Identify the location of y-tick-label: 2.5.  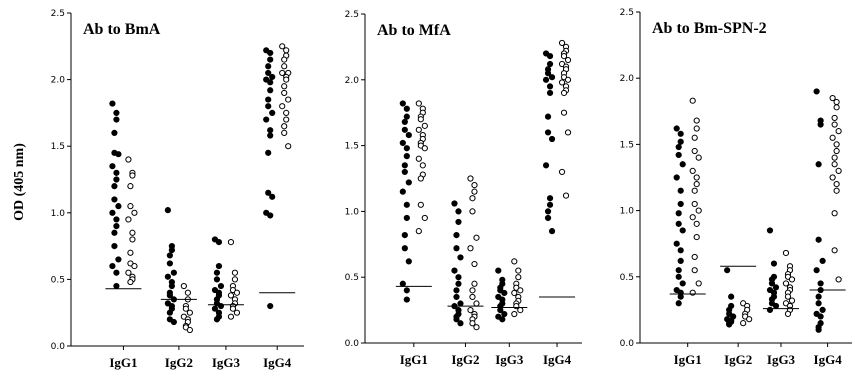
(58, 14).